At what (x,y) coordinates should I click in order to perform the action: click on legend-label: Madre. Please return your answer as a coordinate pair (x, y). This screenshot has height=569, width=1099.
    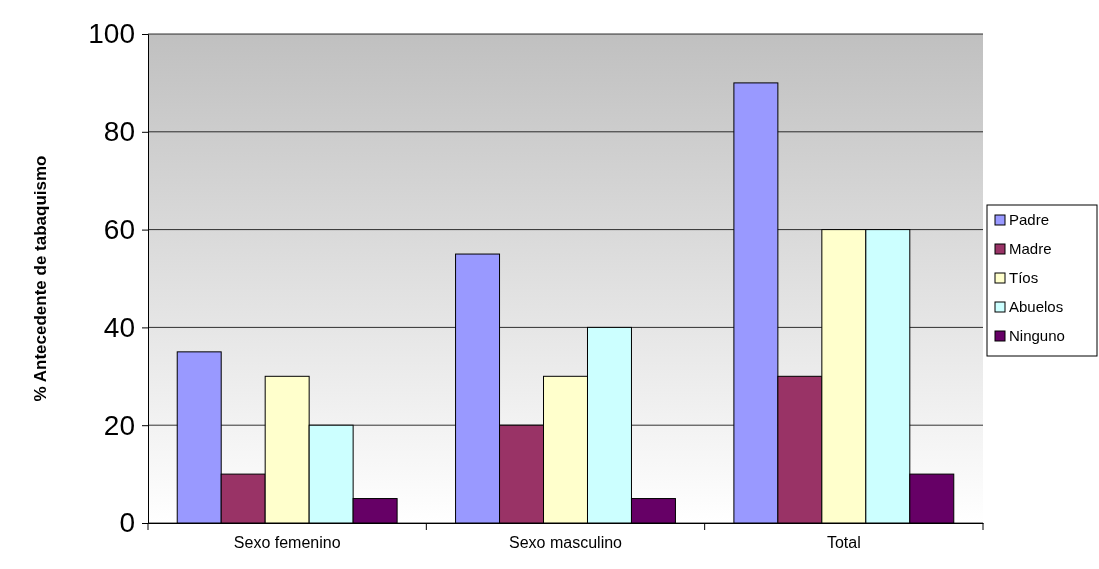
    Looking at the image, I should click on (1030, 248).